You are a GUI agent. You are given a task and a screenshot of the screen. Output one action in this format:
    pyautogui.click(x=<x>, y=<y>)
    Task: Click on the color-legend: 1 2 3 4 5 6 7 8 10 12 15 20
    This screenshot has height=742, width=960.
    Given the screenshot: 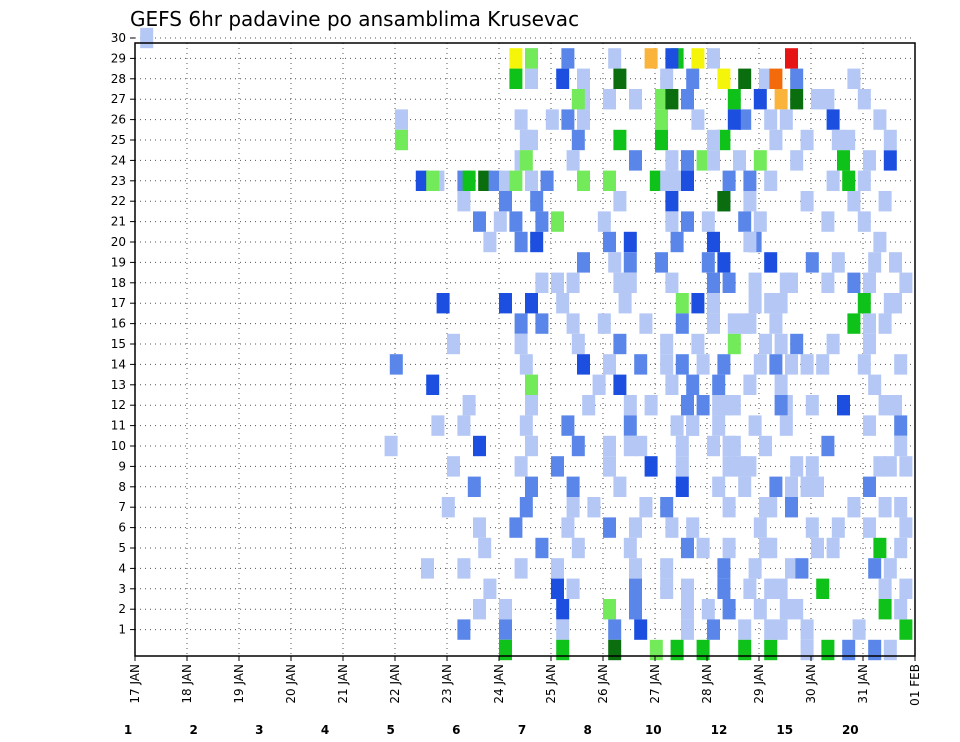 What is the action you would take?
    pyautogui.click(x=491, y=730)
    